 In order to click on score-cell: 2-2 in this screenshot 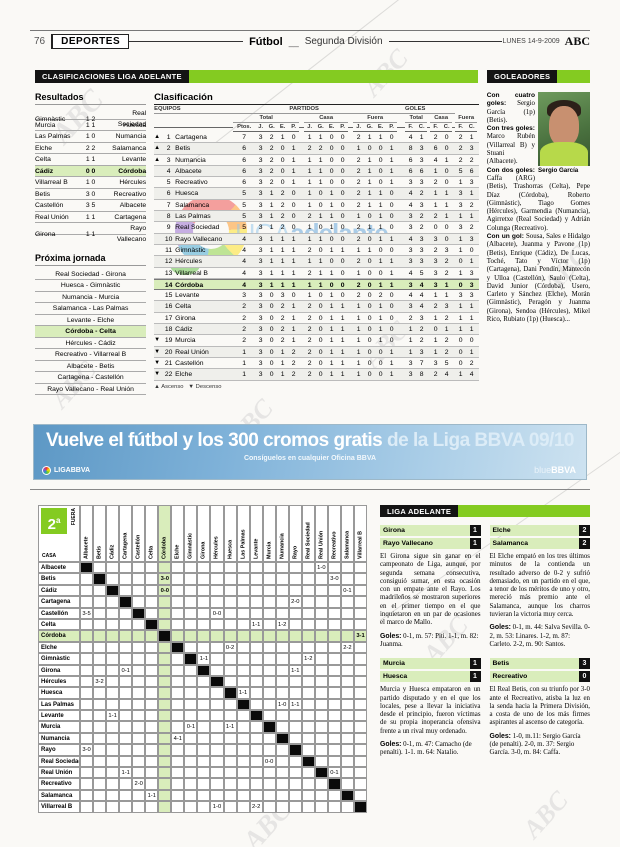, I will do `click(347, 647)`.